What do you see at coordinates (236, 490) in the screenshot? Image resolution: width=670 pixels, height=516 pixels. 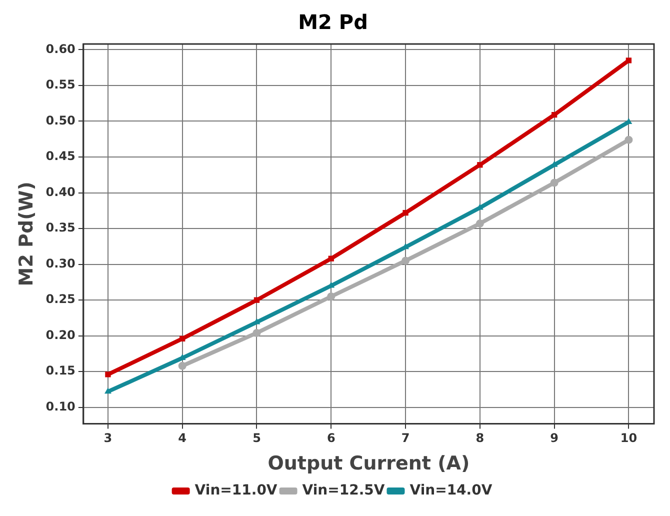 I see `legend-label: Vin=11.0V` at bounding box center [236, 490].